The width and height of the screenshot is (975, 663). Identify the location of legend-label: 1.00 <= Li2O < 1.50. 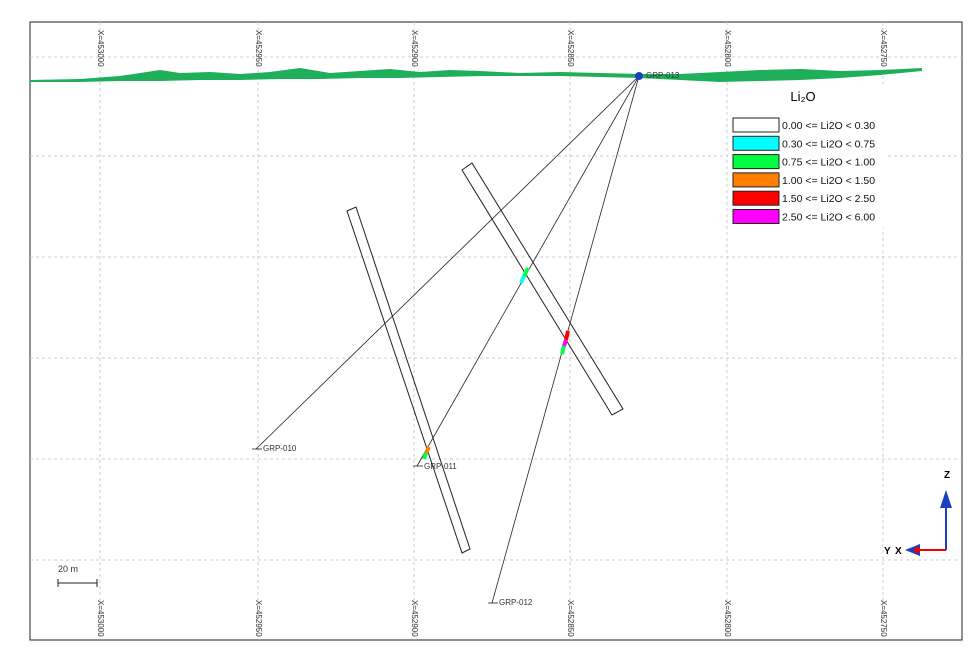
(828, 181).